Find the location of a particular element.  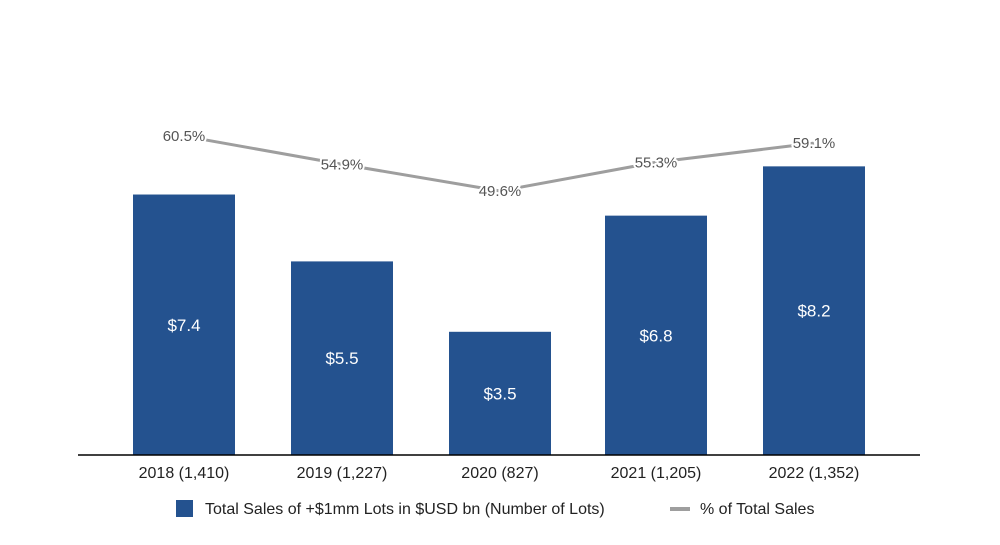

line-point-label: 55.3% is located at coordinates (656, 162).